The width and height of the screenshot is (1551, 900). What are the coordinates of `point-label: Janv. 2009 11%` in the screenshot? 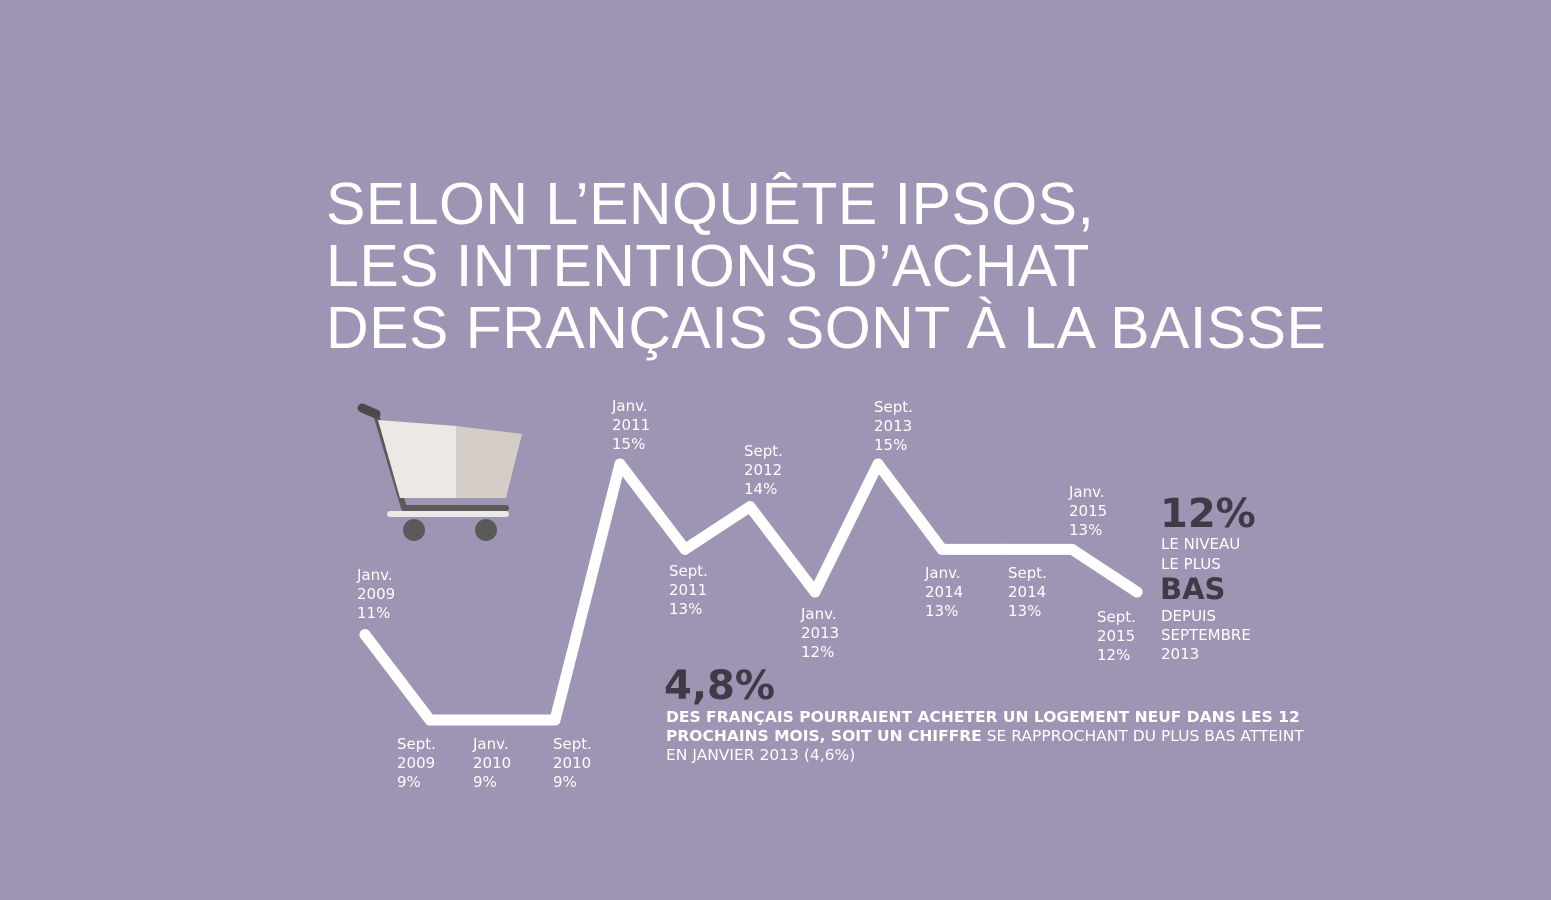 It's located at (375, 594).